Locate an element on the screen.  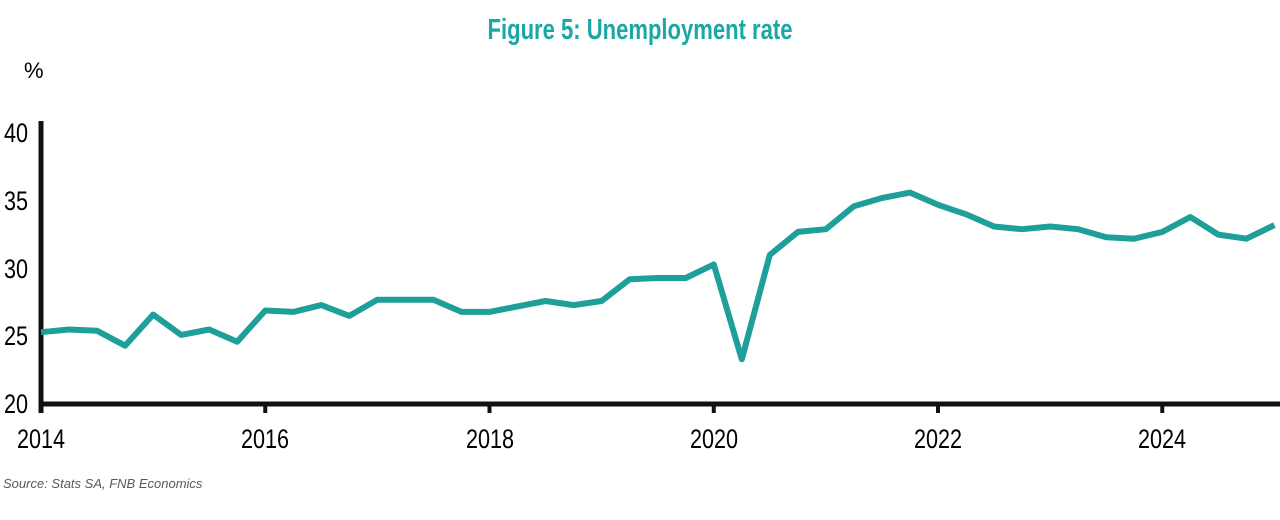
y-tick-label: 25 is located at coordinates (16, 336).